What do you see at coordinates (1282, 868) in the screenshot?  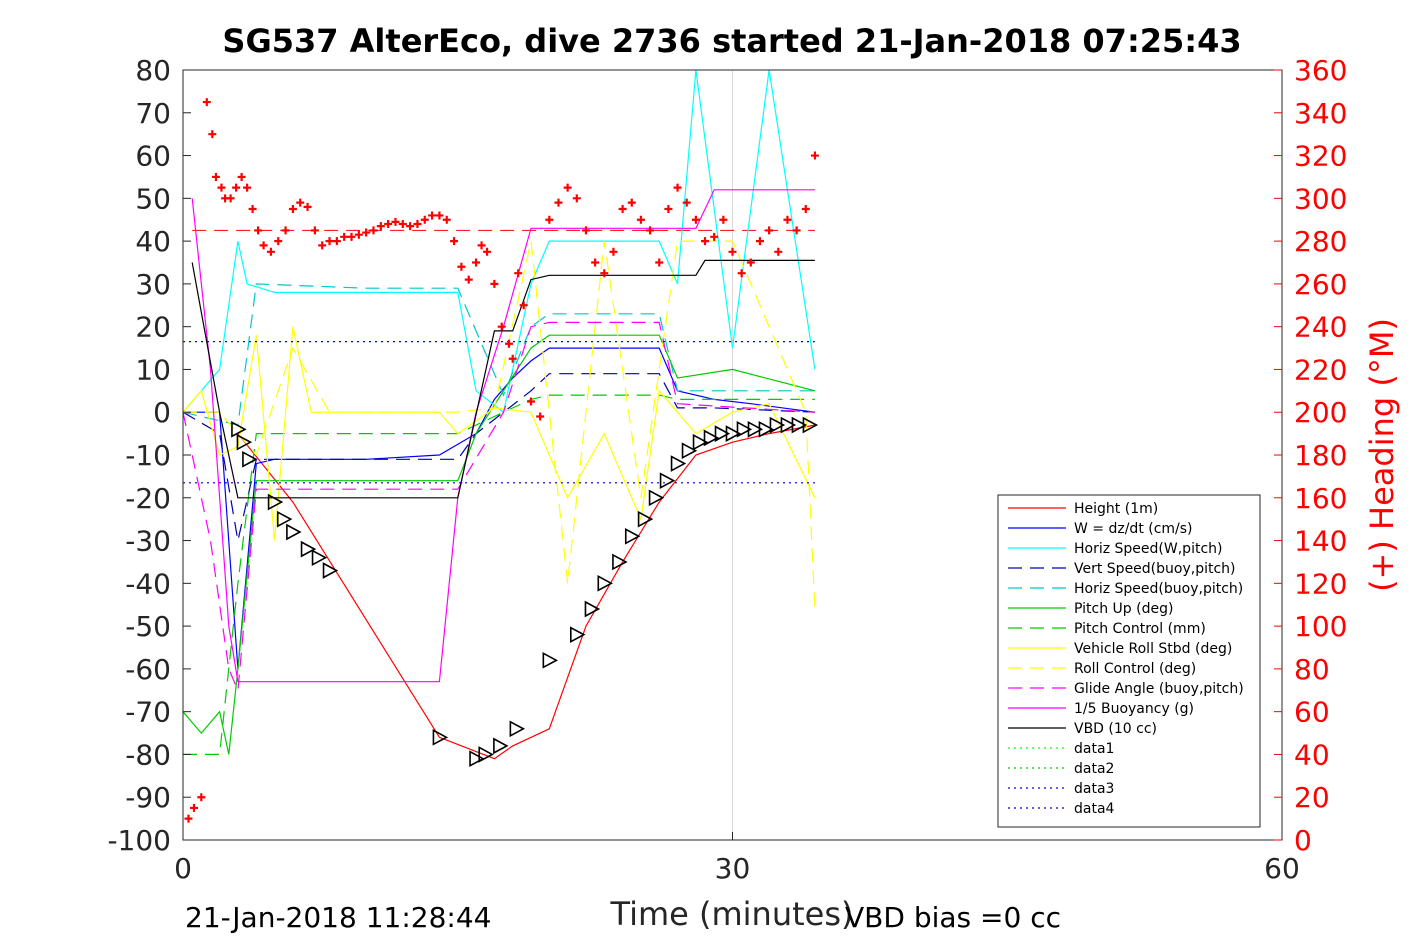 I see `x-tick-label: 60` at bounding box center [1282, 868].